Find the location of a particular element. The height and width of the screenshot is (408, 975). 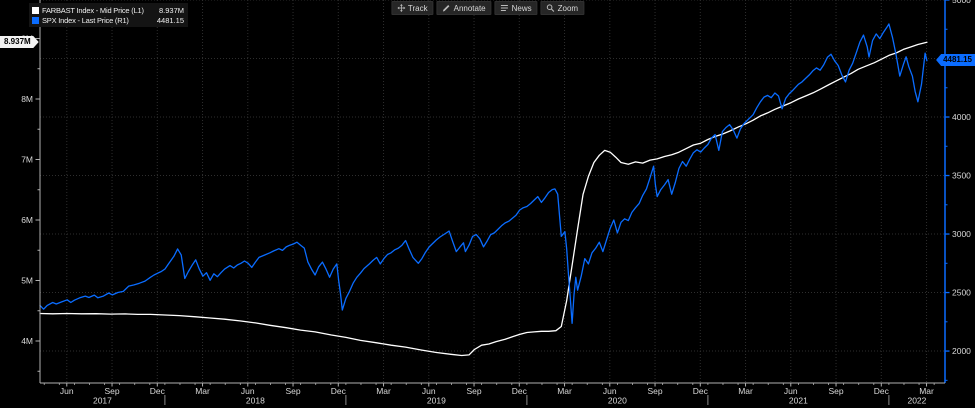

annotate-label: Annotate is located at coordinates (469, 8).